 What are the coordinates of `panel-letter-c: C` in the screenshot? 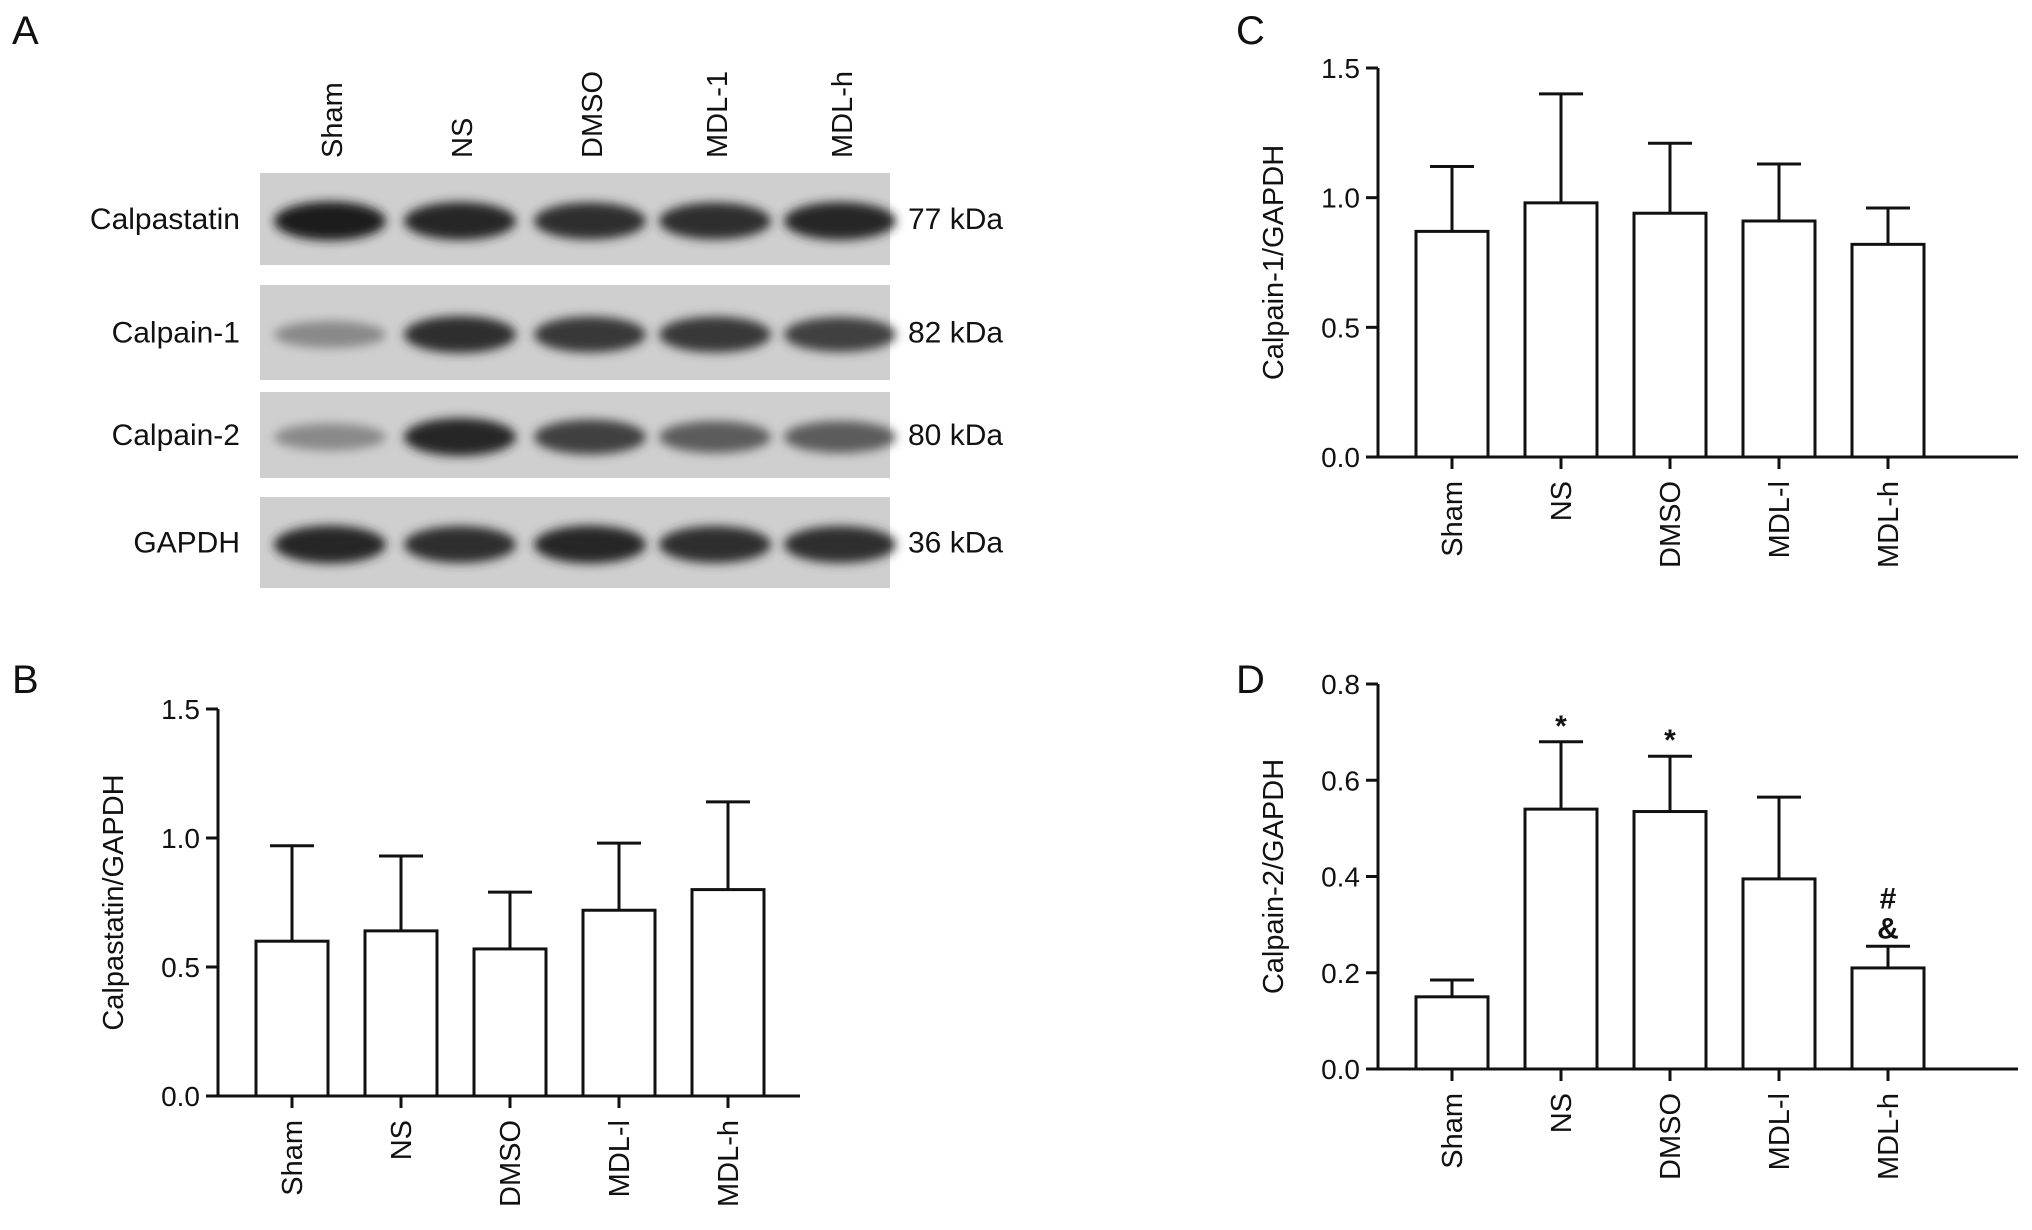 It's located at (1250, 31).